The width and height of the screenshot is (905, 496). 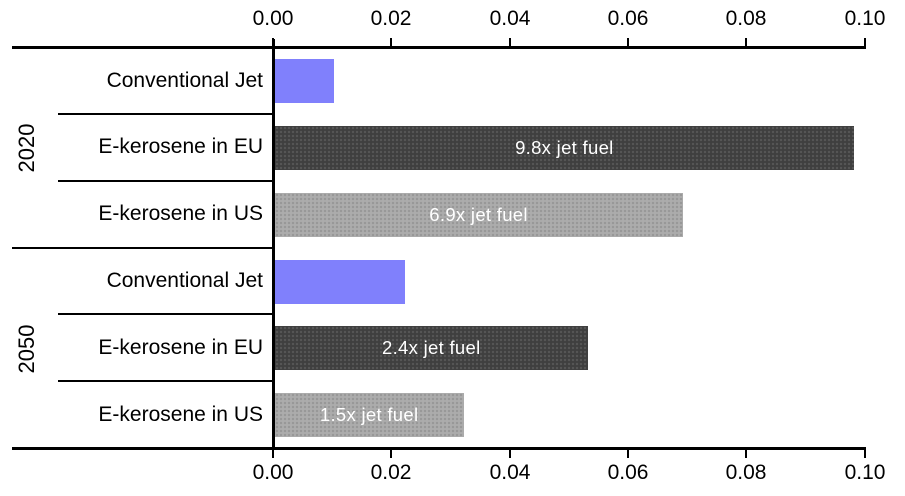 I want to click on bar-value-label: 9.8x jet fuel, so click(x=564, y=147).